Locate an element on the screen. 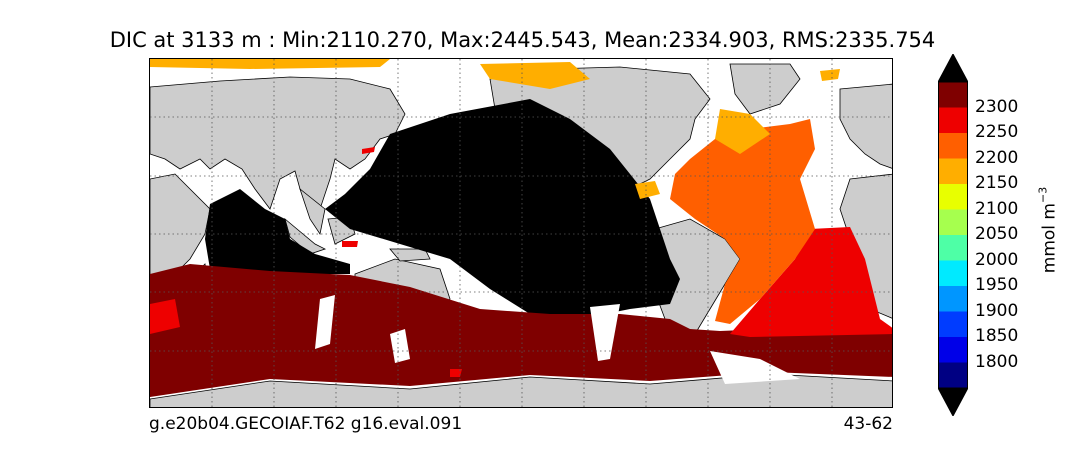 The height and width of the screenshot is (464, 1090). bin-2150-gulf is located at coordinates (647, 190).